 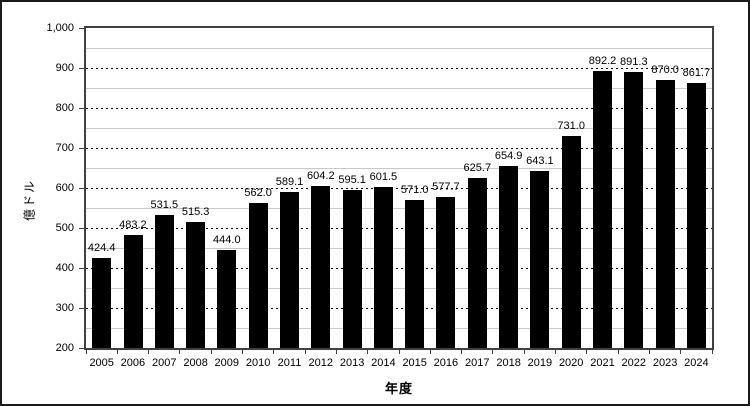 I want to click on bar-2013, so click(x=352, y=269).